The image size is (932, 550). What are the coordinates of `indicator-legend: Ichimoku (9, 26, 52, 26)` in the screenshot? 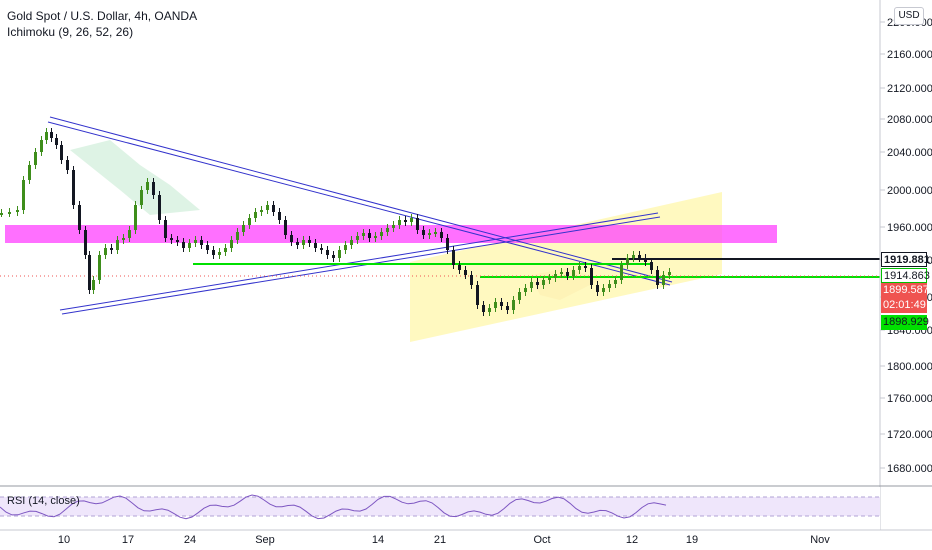 It's located at (70, 32).